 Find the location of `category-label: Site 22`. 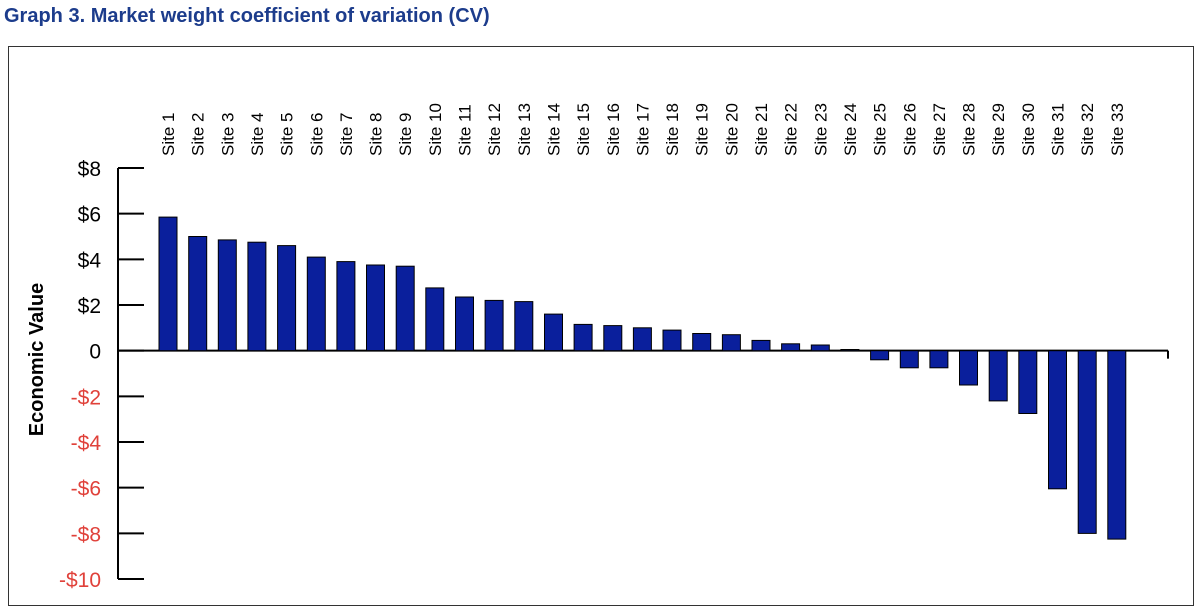

category-label: Site 22 is located at coordinates (791, 129).